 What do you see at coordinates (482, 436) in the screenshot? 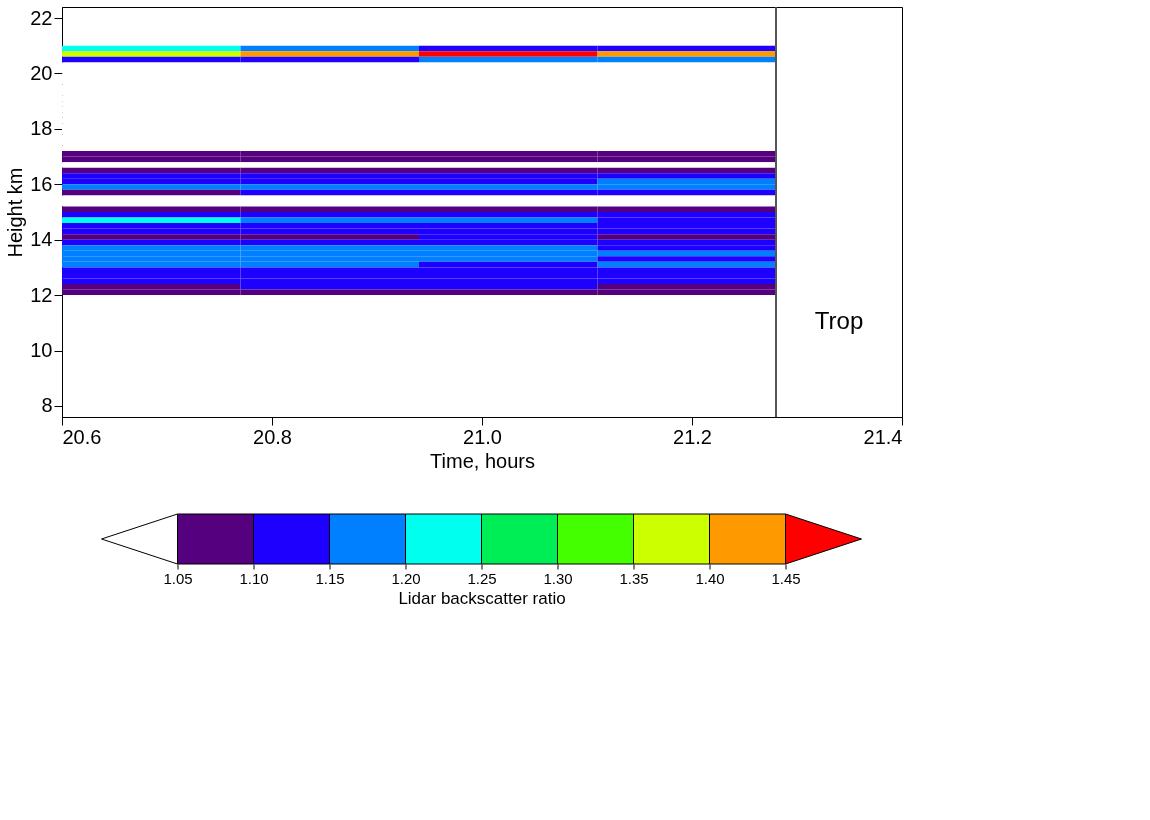
I see `x-tick-label: 21.0` at bounding box center [482, 436].